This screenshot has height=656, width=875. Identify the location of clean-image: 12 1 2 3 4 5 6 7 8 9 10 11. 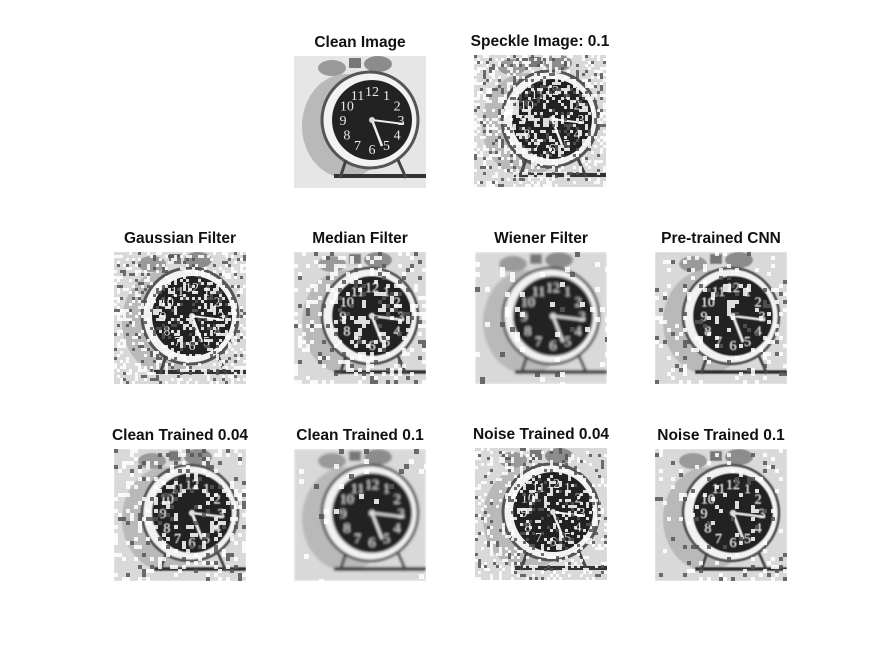
(360, 122).